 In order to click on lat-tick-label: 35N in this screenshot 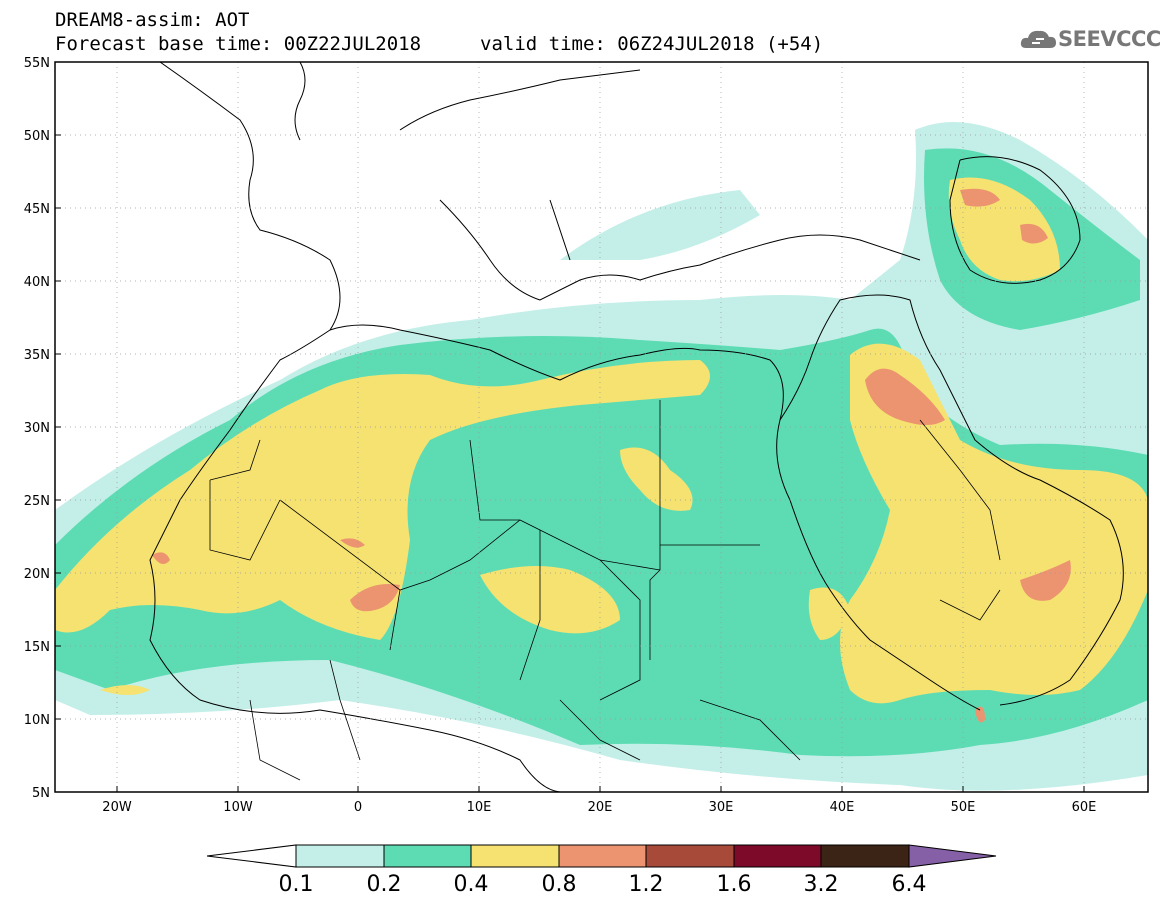, I will do `click(37, 355)`.